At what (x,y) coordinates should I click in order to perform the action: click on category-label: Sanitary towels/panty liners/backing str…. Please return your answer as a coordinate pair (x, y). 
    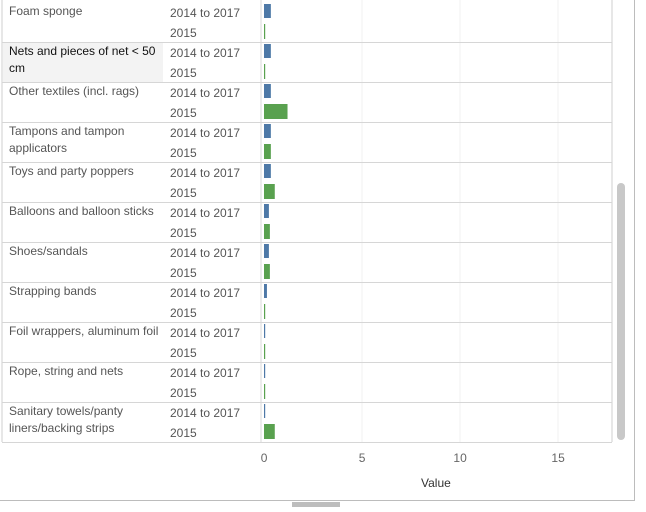
    Looking at the image, I should click on (66, 419).